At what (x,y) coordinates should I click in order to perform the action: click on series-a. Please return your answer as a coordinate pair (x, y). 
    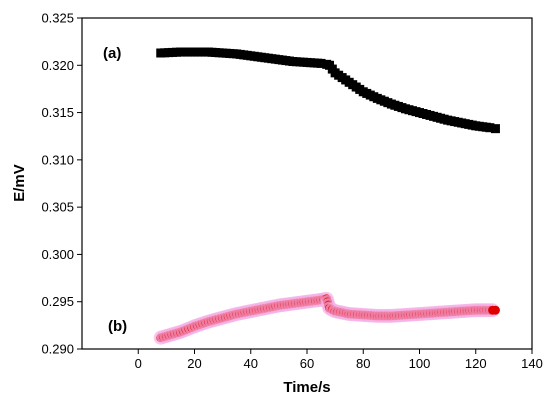
    Looking at the image, I should click on (328, 90).